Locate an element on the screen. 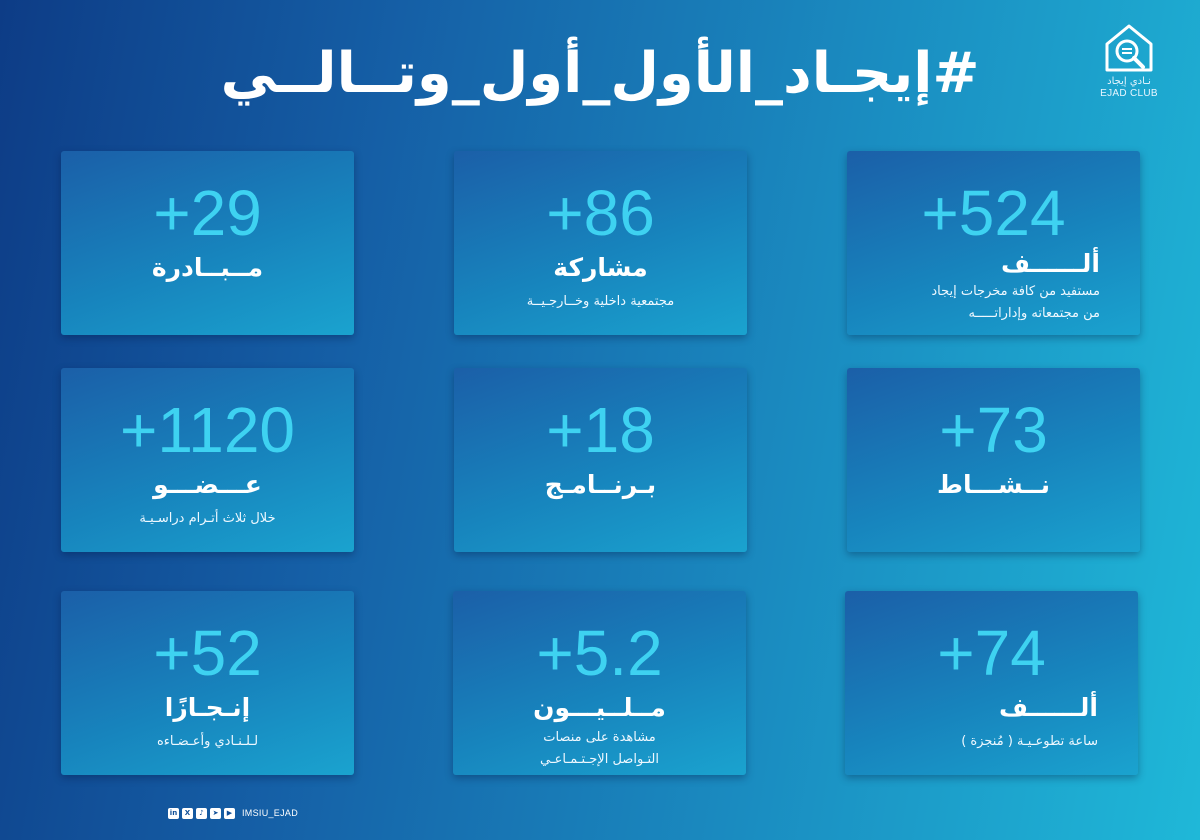  stat-number: +18 is located at coordinates (600, 430).